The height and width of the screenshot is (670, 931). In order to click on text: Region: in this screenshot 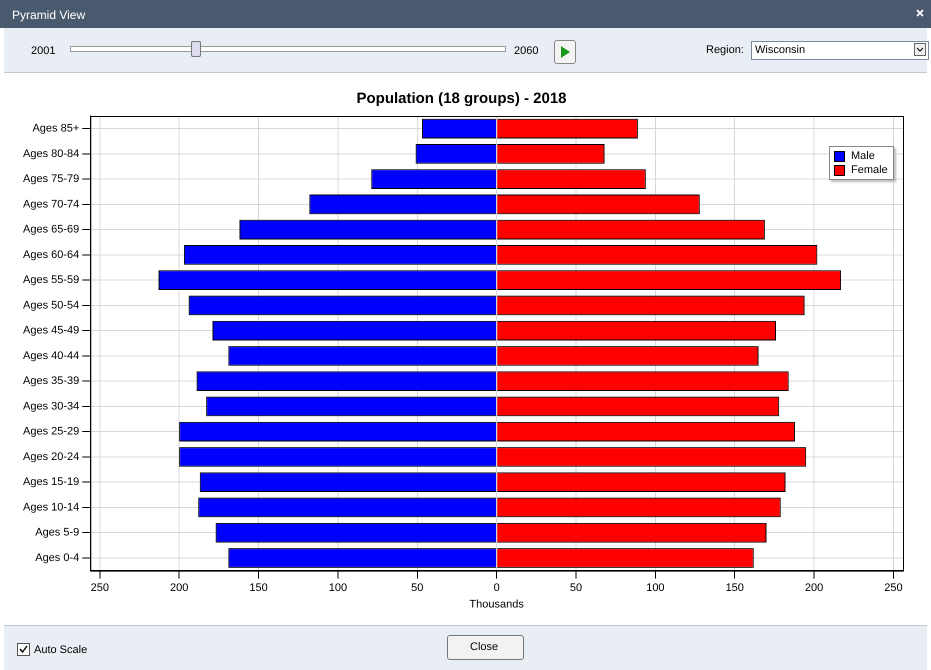, I will do `click(725, 50)`.